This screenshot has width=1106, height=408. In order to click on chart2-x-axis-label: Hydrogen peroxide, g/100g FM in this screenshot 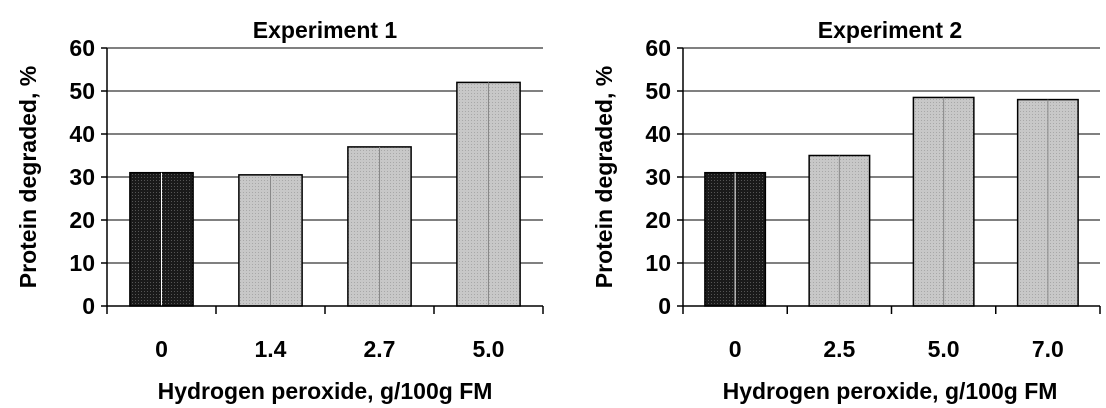, I will do `click(890, 391)`.